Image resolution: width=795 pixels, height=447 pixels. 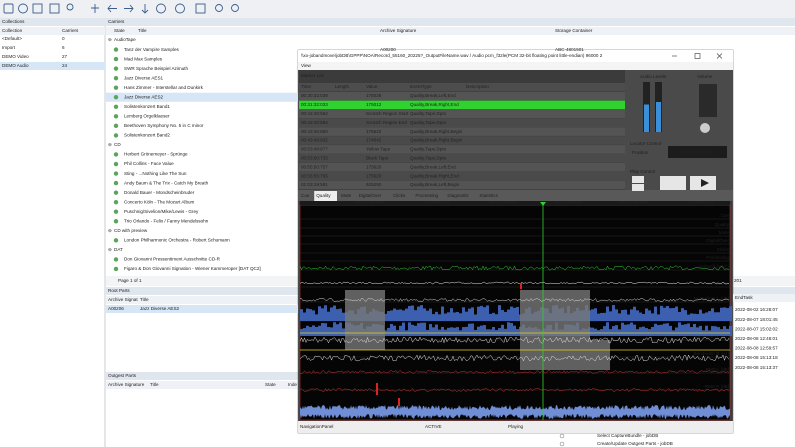 I want to click on tab: Statistics, so click(x=488, y=195).